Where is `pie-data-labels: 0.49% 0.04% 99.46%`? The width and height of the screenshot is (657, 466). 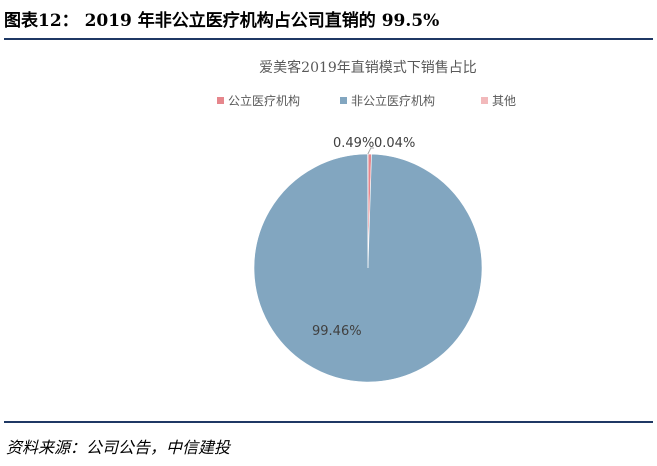
pie-data-labels: 0.49% 0.04% 99.46% is located at coordinates (363, 237).